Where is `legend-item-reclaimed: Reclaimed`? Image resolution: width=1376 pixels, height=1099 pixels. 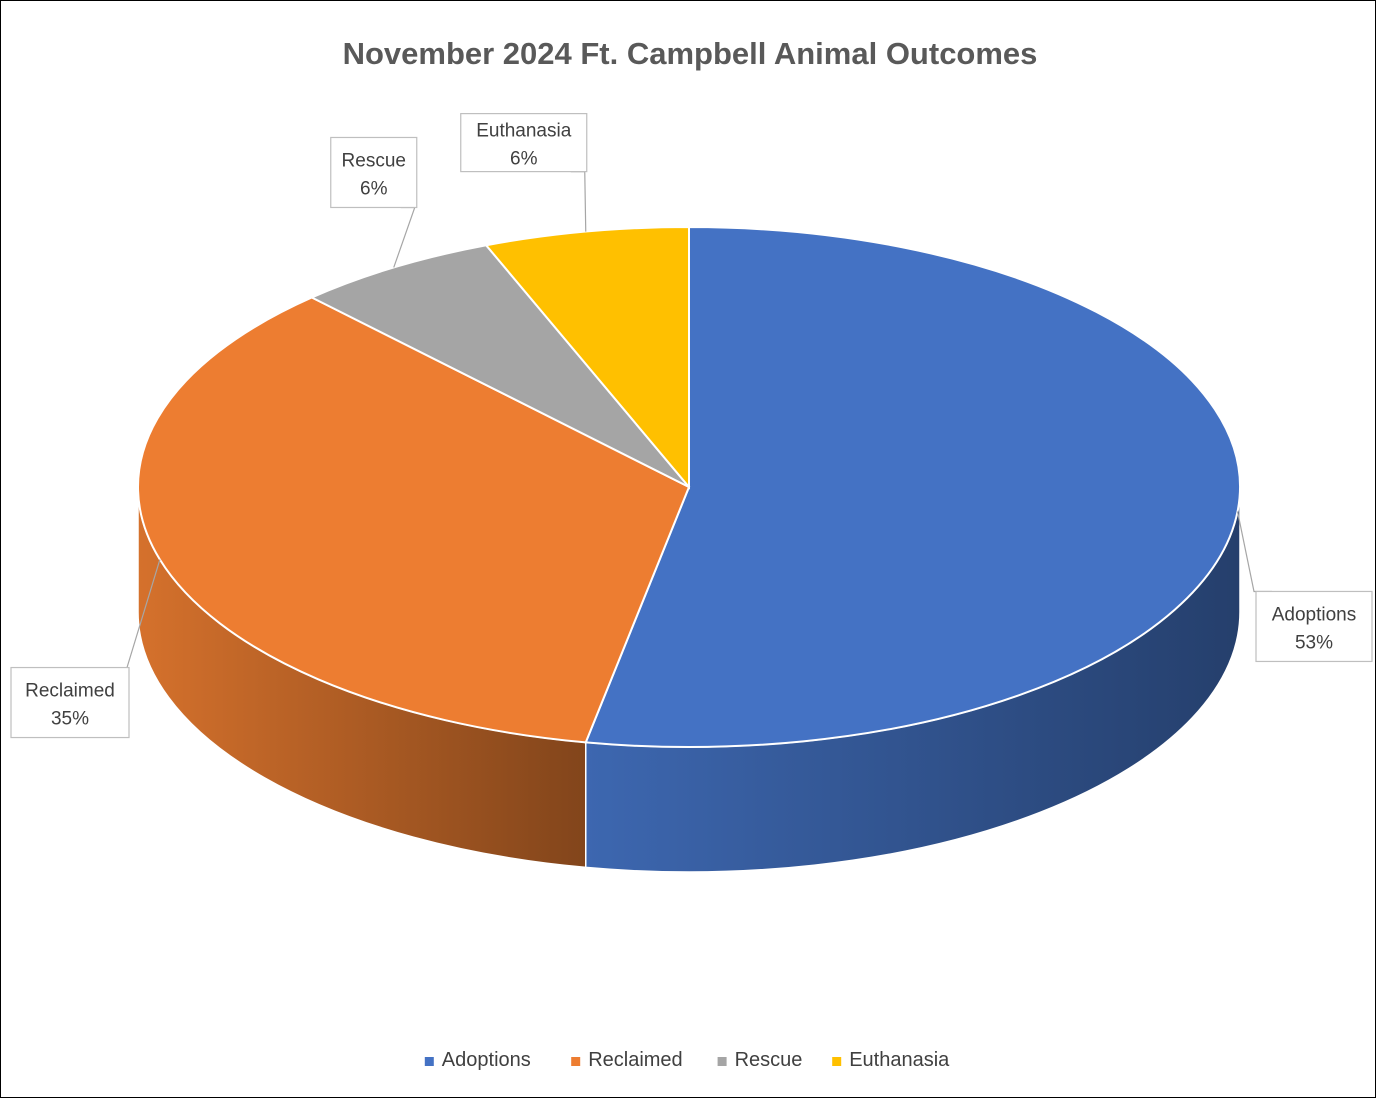
legend-item-reclaimed: Reclaimed is located at coordinates (627, 1060).